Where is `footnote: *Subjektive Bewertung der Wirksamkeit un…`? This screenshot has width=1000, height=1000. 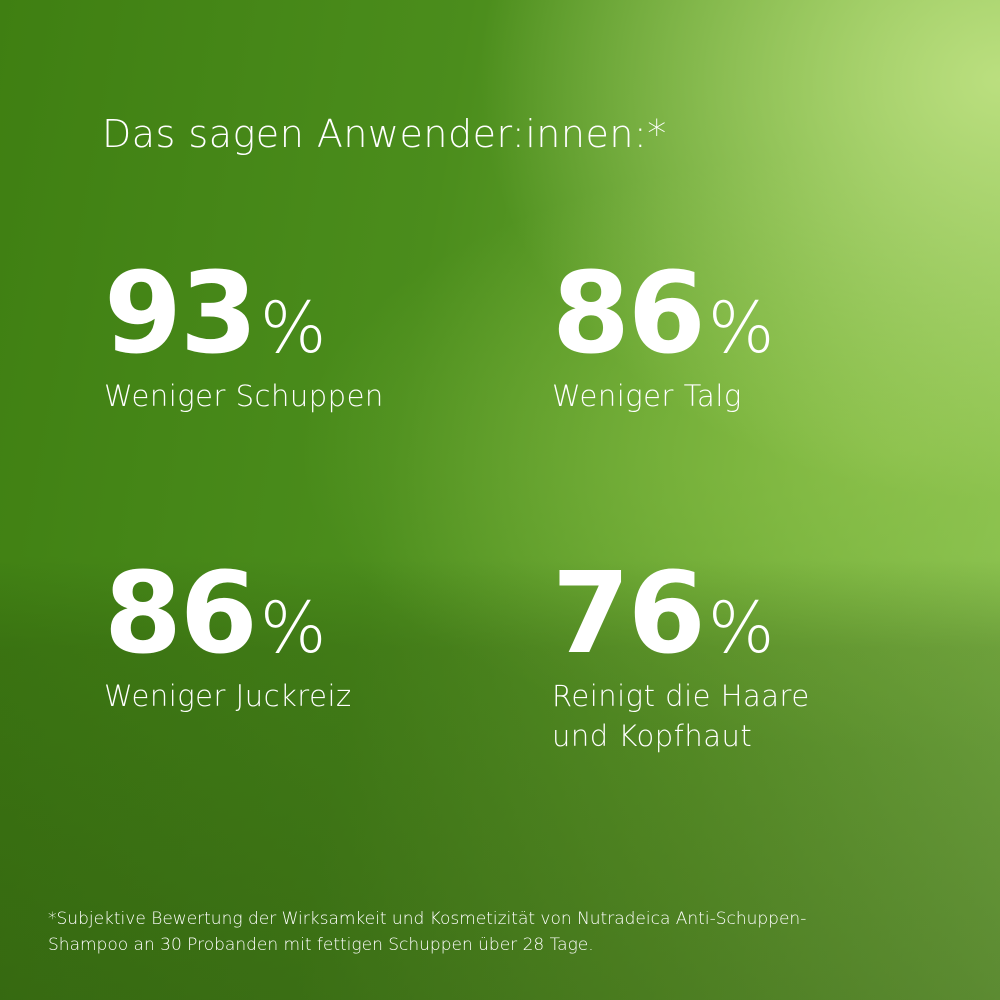 footnote: *Subjektive Bewertung der Wirksamkeit un… is located at coordinates (427, 932).